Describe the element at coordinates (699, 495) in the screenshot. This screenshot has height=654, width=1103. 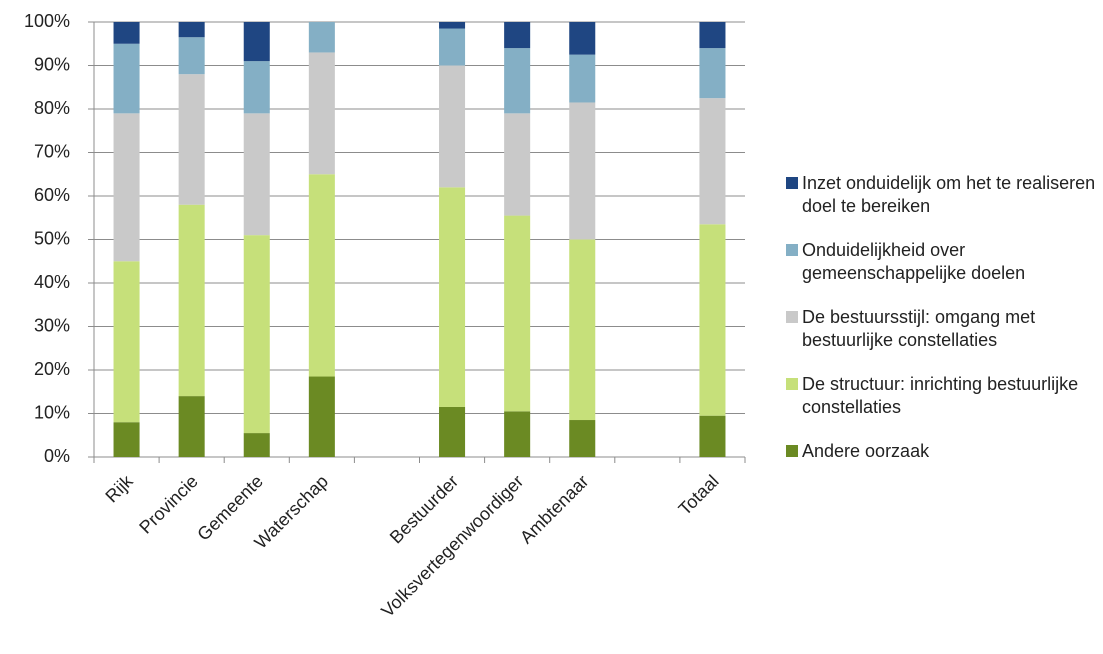
I see `x-tick-label: Totaal` at that location.